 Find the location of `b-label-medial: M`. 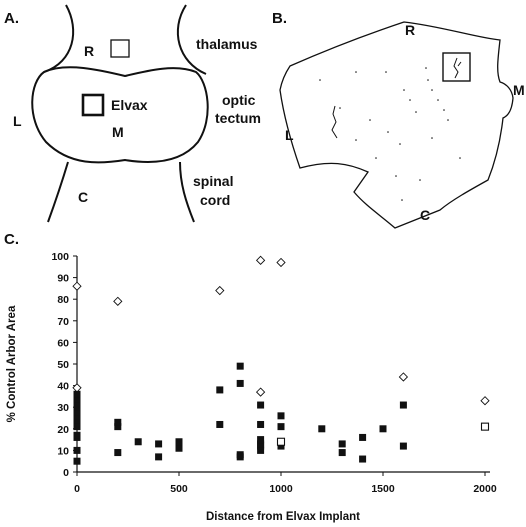

b-label-medial: M is located at coordinates (519, 90).